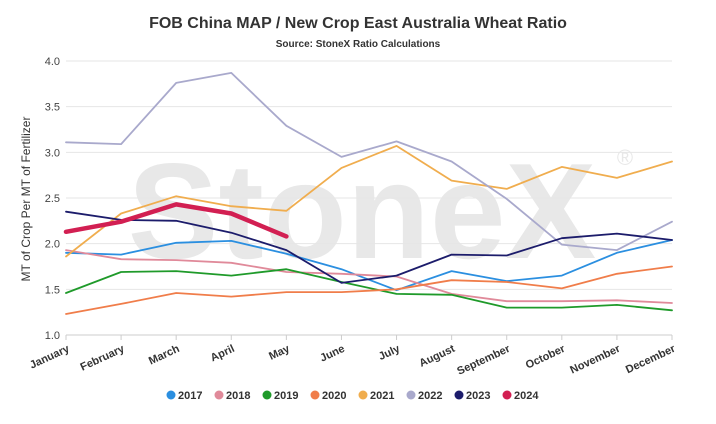  I want to click on legend-item-2022: 2022, so click(424, 396).